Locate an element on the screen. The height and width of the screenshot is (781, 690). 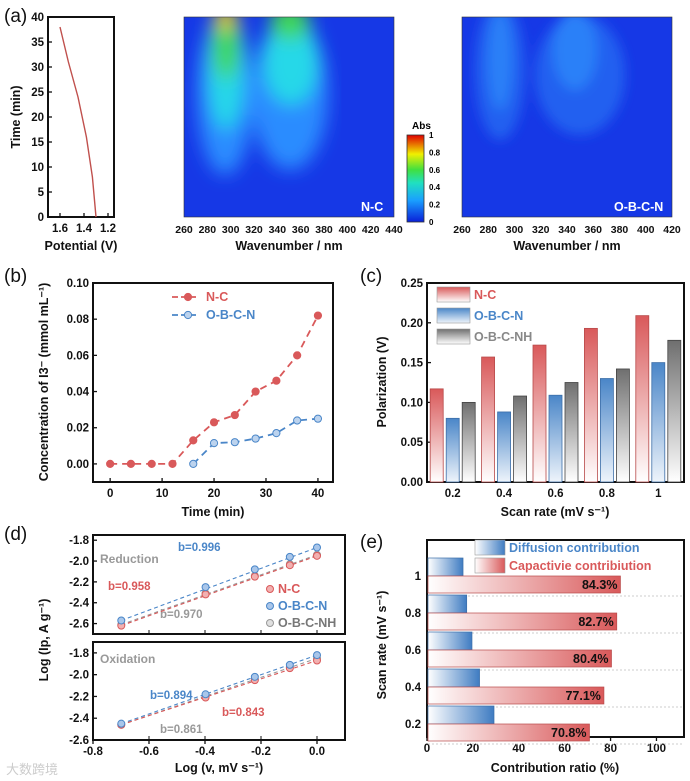
x-tick-label: 0.0 is located at coordinates (317, 752).